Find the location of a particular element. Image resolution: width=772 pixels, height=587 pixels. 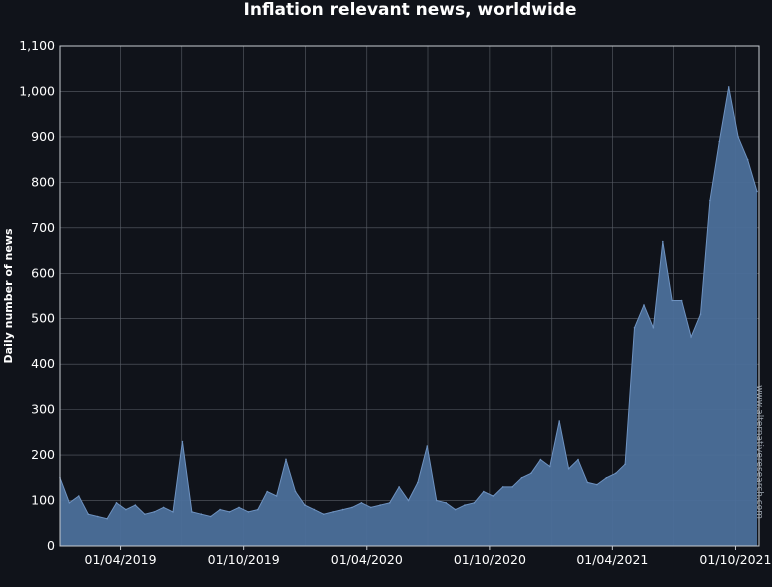

chart-title: Inflation relevant news, worldwide is located at coordinates (410, 10).